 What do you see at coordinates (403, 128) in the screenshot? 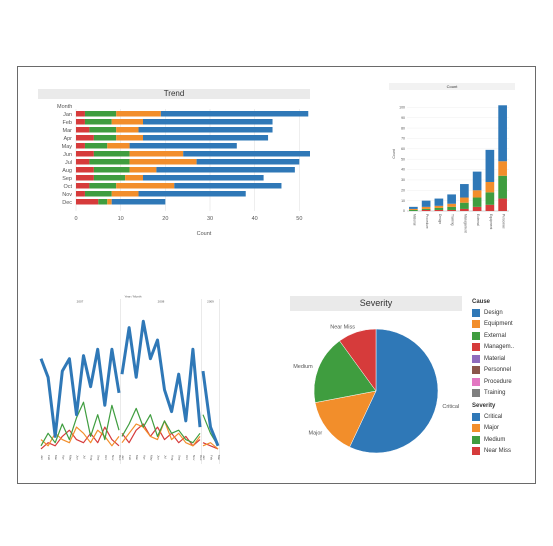
I see `count-y-tick: 80` at bounding box center [403, 128].